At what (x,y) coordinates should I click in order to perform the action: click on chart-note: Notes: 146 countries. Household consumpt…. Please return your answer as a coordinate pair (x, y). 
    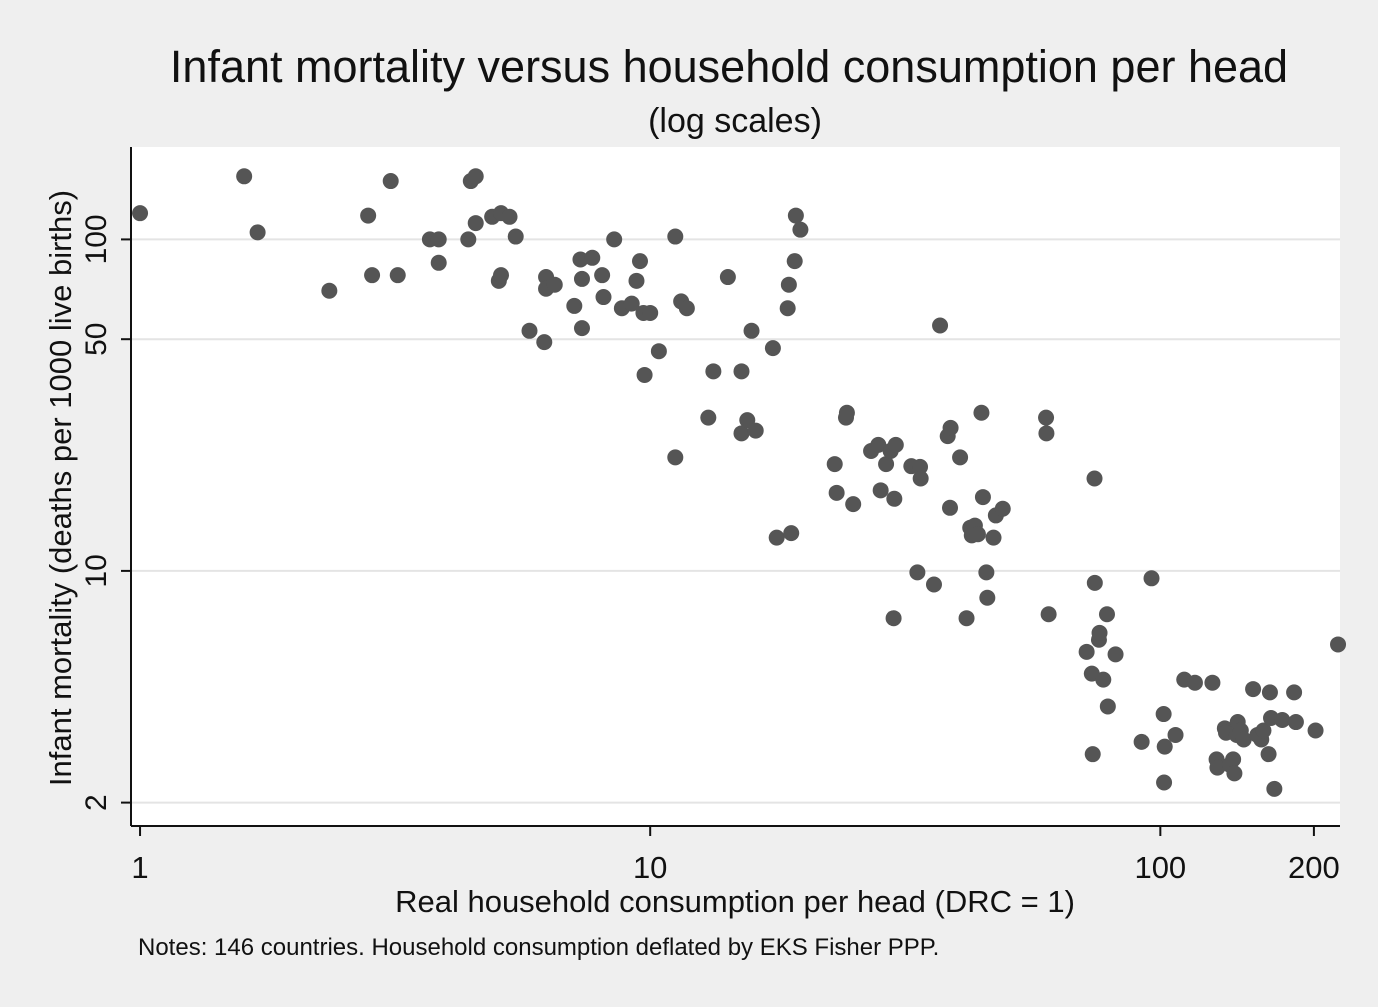
    Looking at the image, I should click on (538, 947).